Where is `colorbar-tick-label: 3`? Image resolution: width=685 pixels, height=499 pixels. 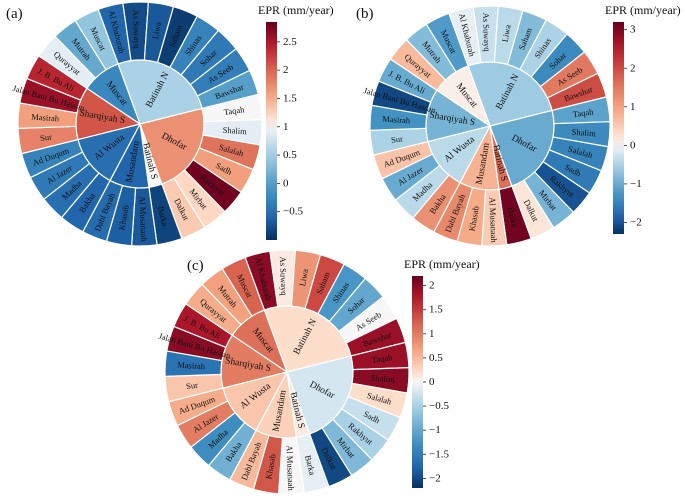
colorbar-tick-label: 3 is located at coordinates (633, 30).